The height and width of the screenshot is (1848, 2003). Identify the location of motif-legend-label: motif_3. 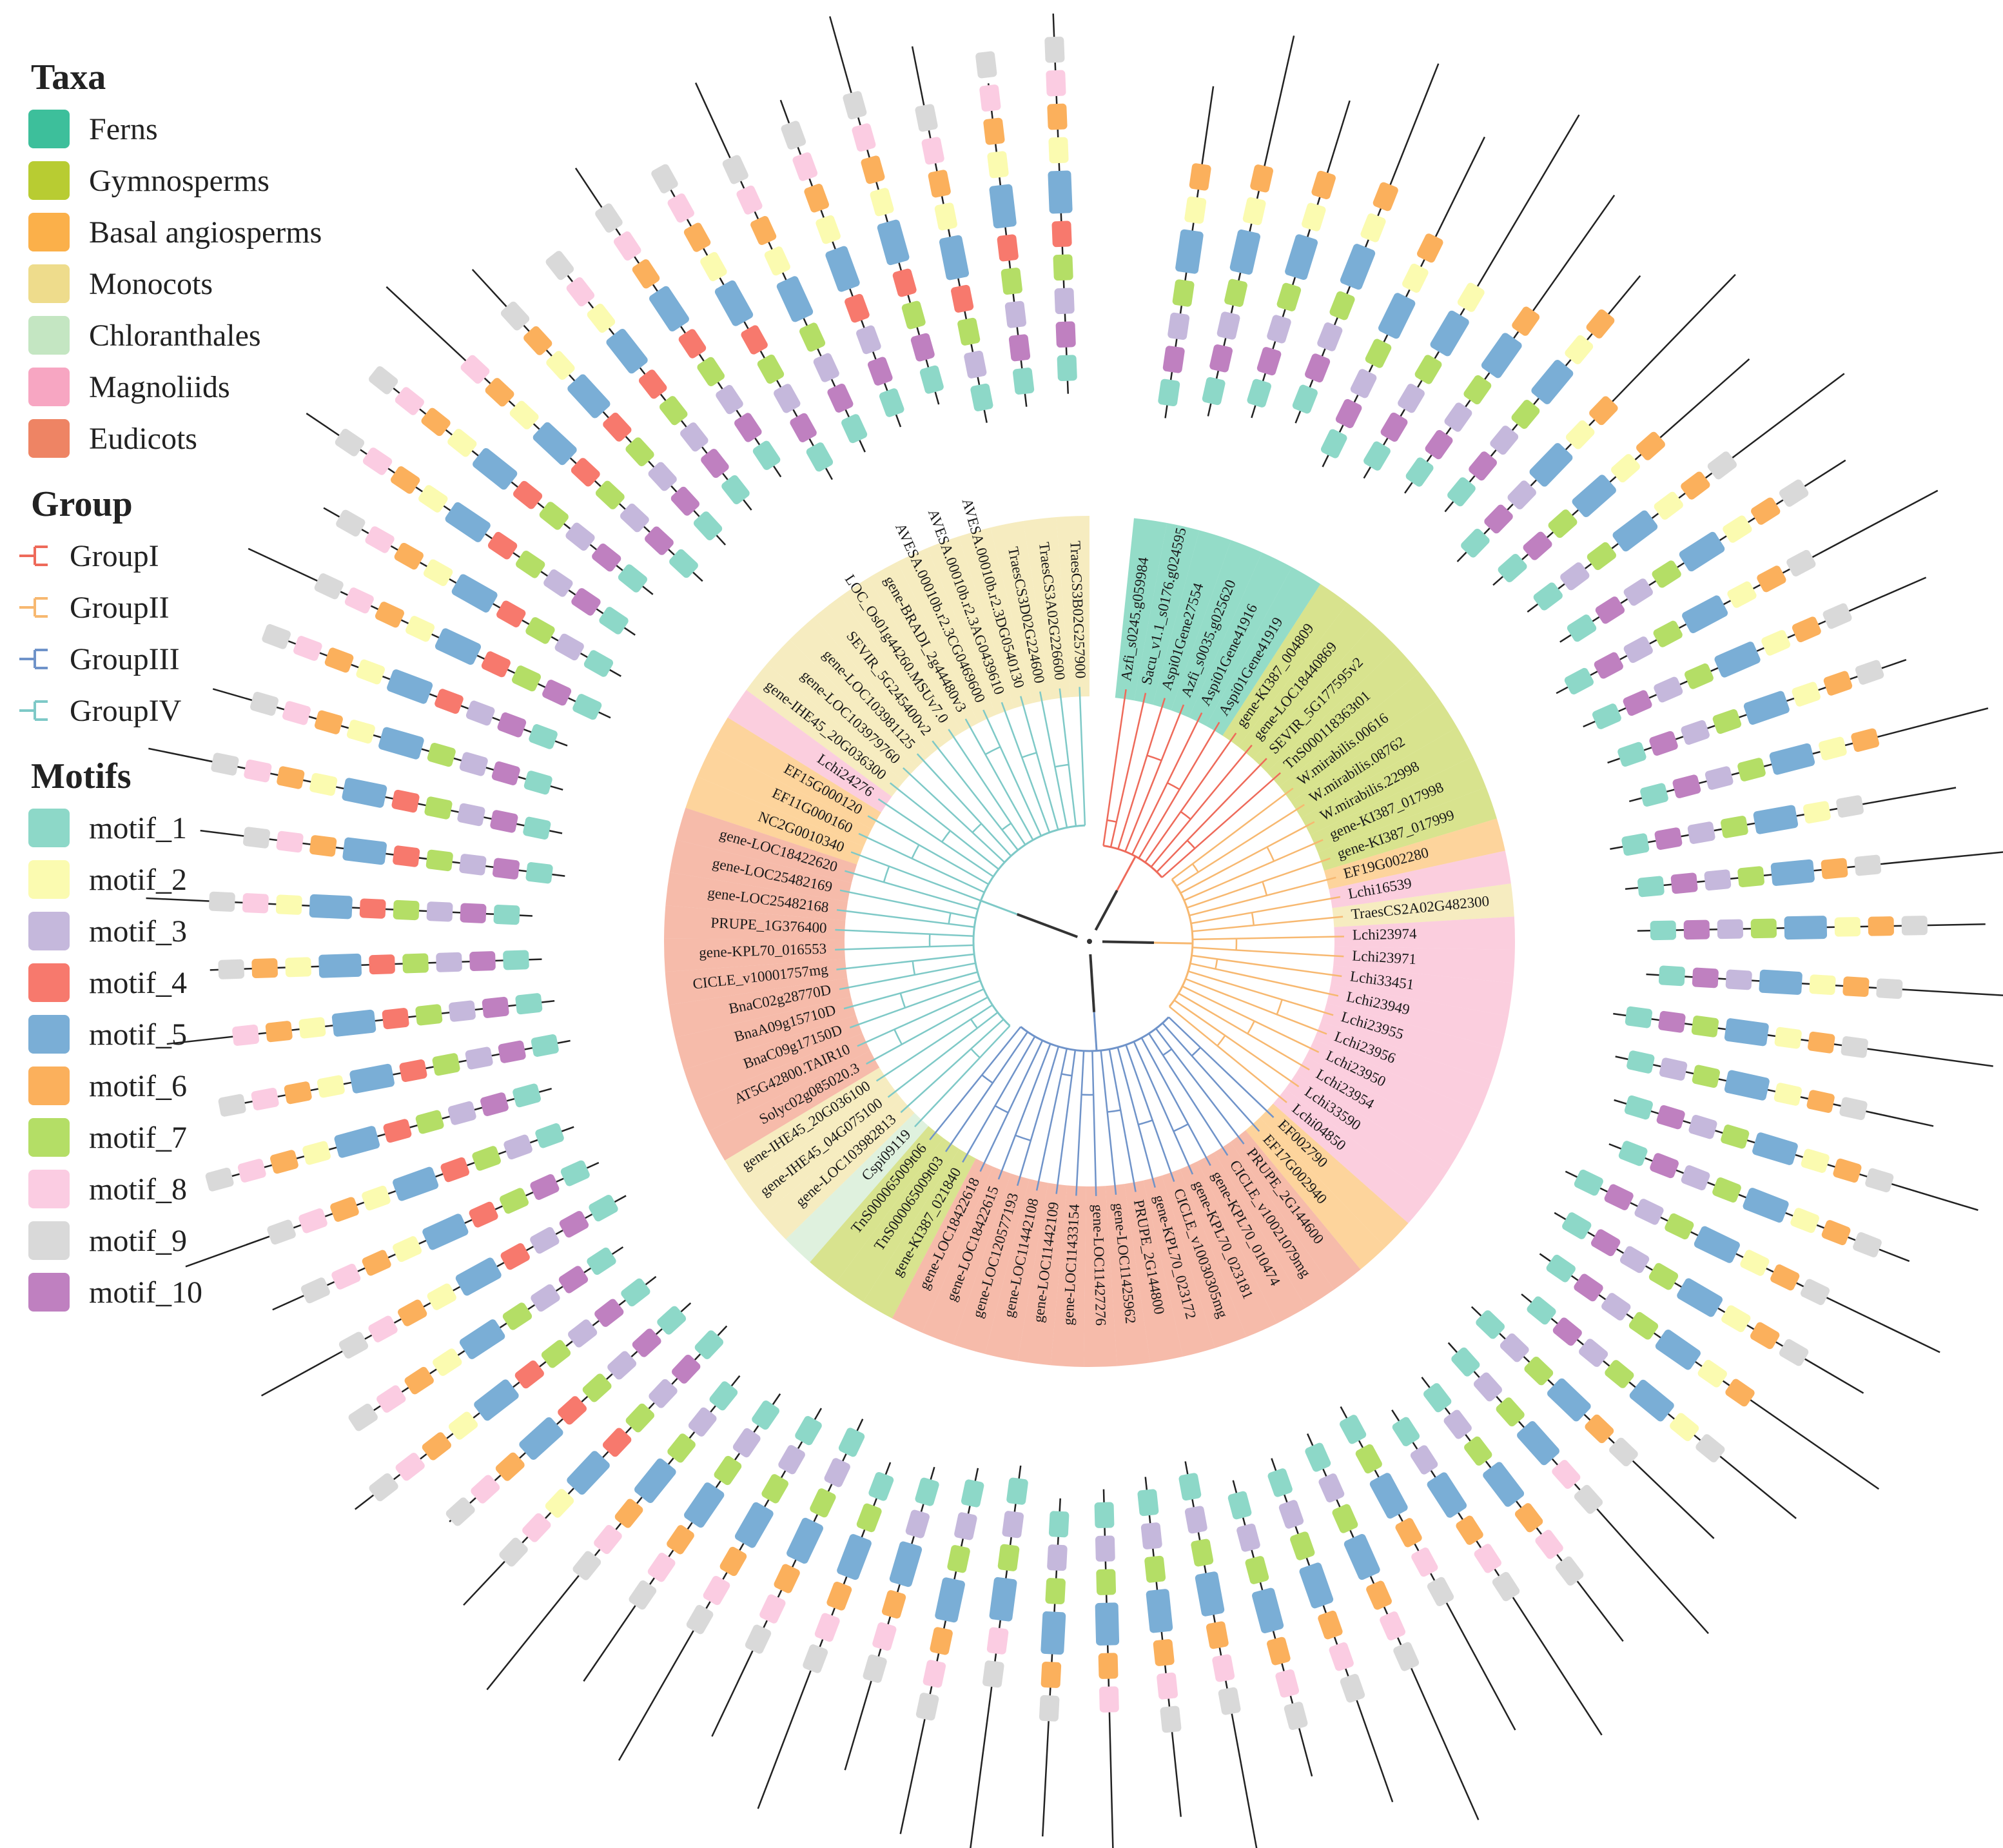
(138, 932).